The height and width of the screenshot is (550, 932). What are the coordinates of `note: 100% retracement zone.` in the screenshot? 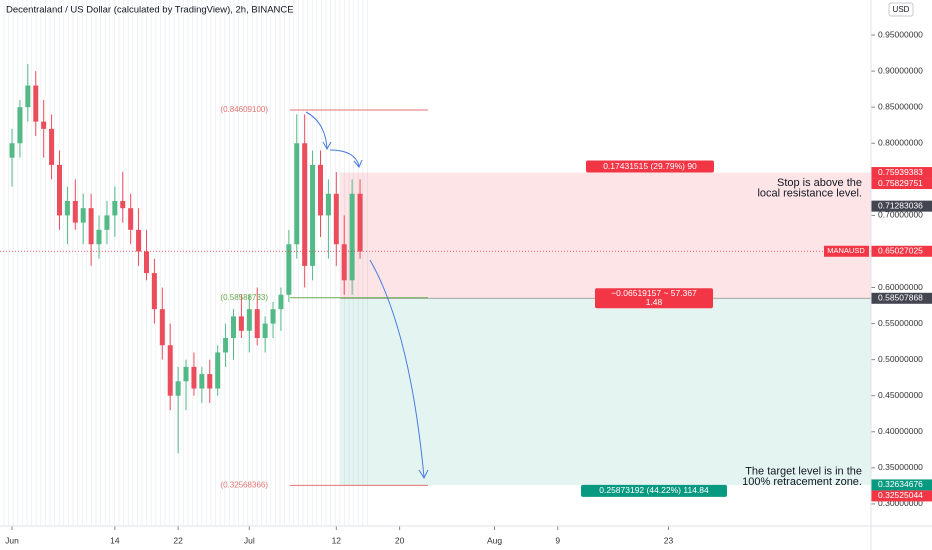 It's located at (802, 482).